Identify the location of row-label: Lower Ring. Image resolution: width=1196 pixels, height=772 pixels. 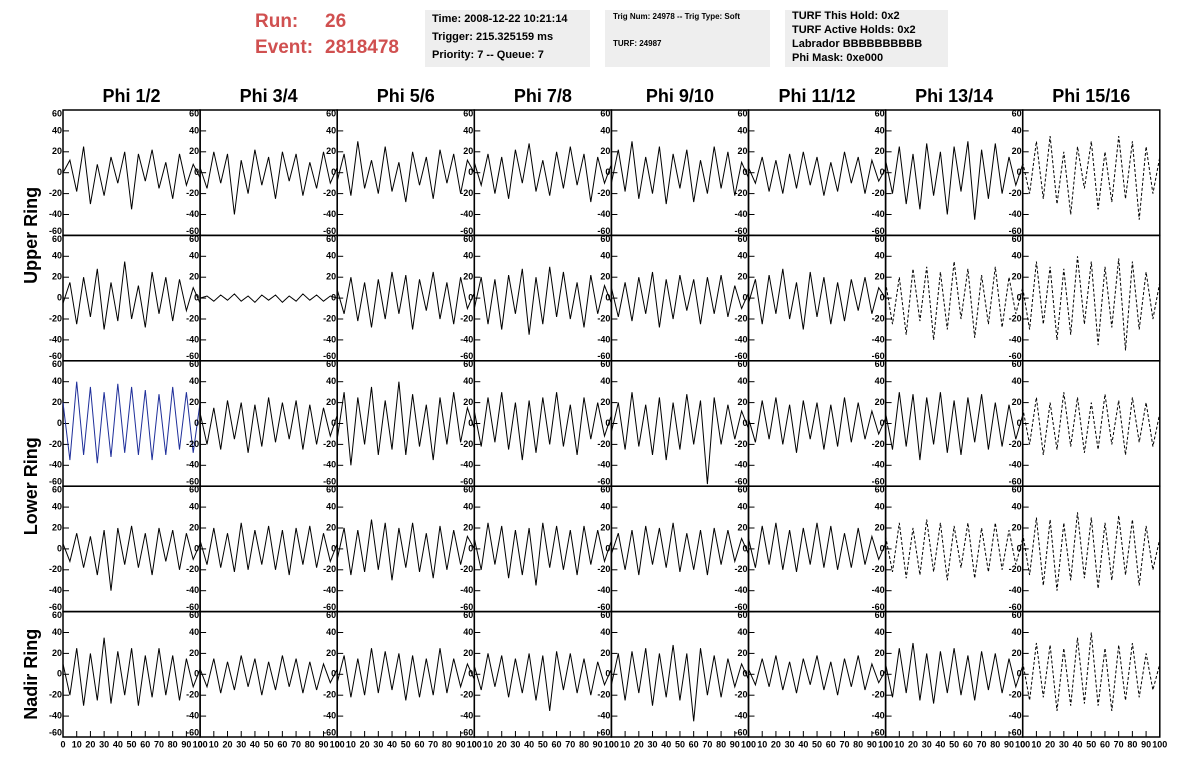
(31, 486).